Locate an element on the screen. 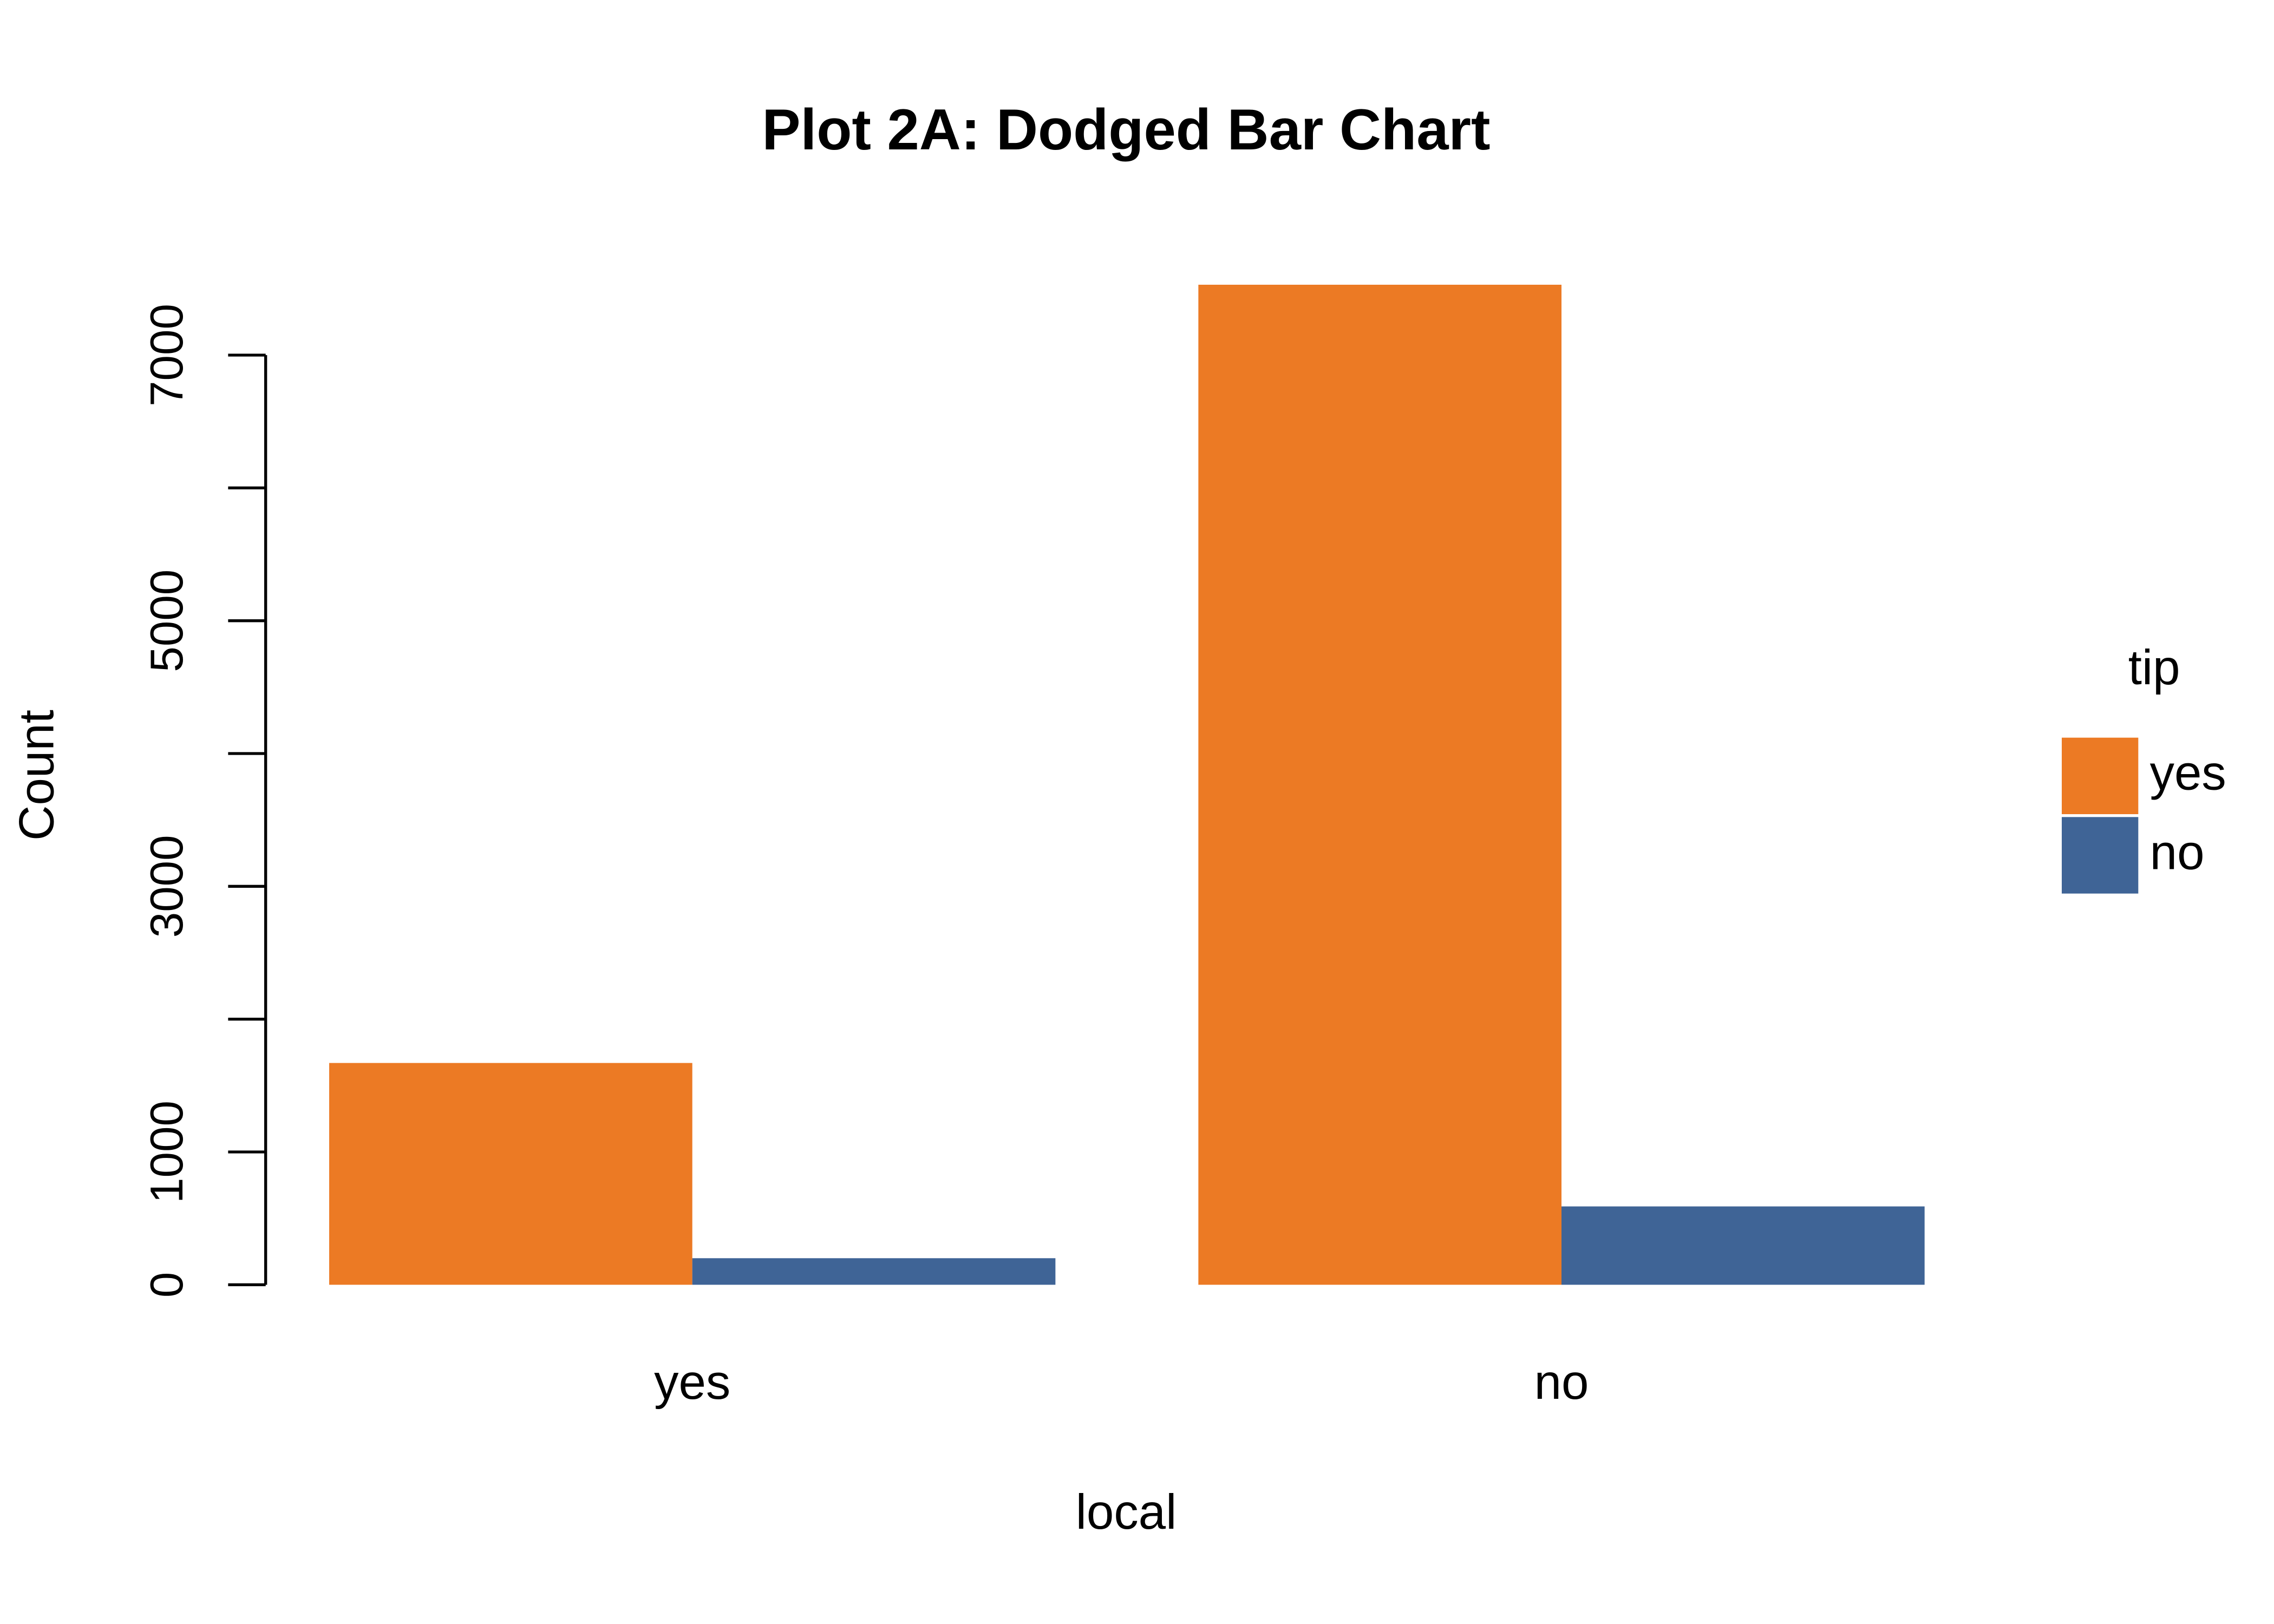 Image resolution: width=2274 pixels, height=1624 pixels. y-tick-label: 0 is located at coordinates (167, 1285).